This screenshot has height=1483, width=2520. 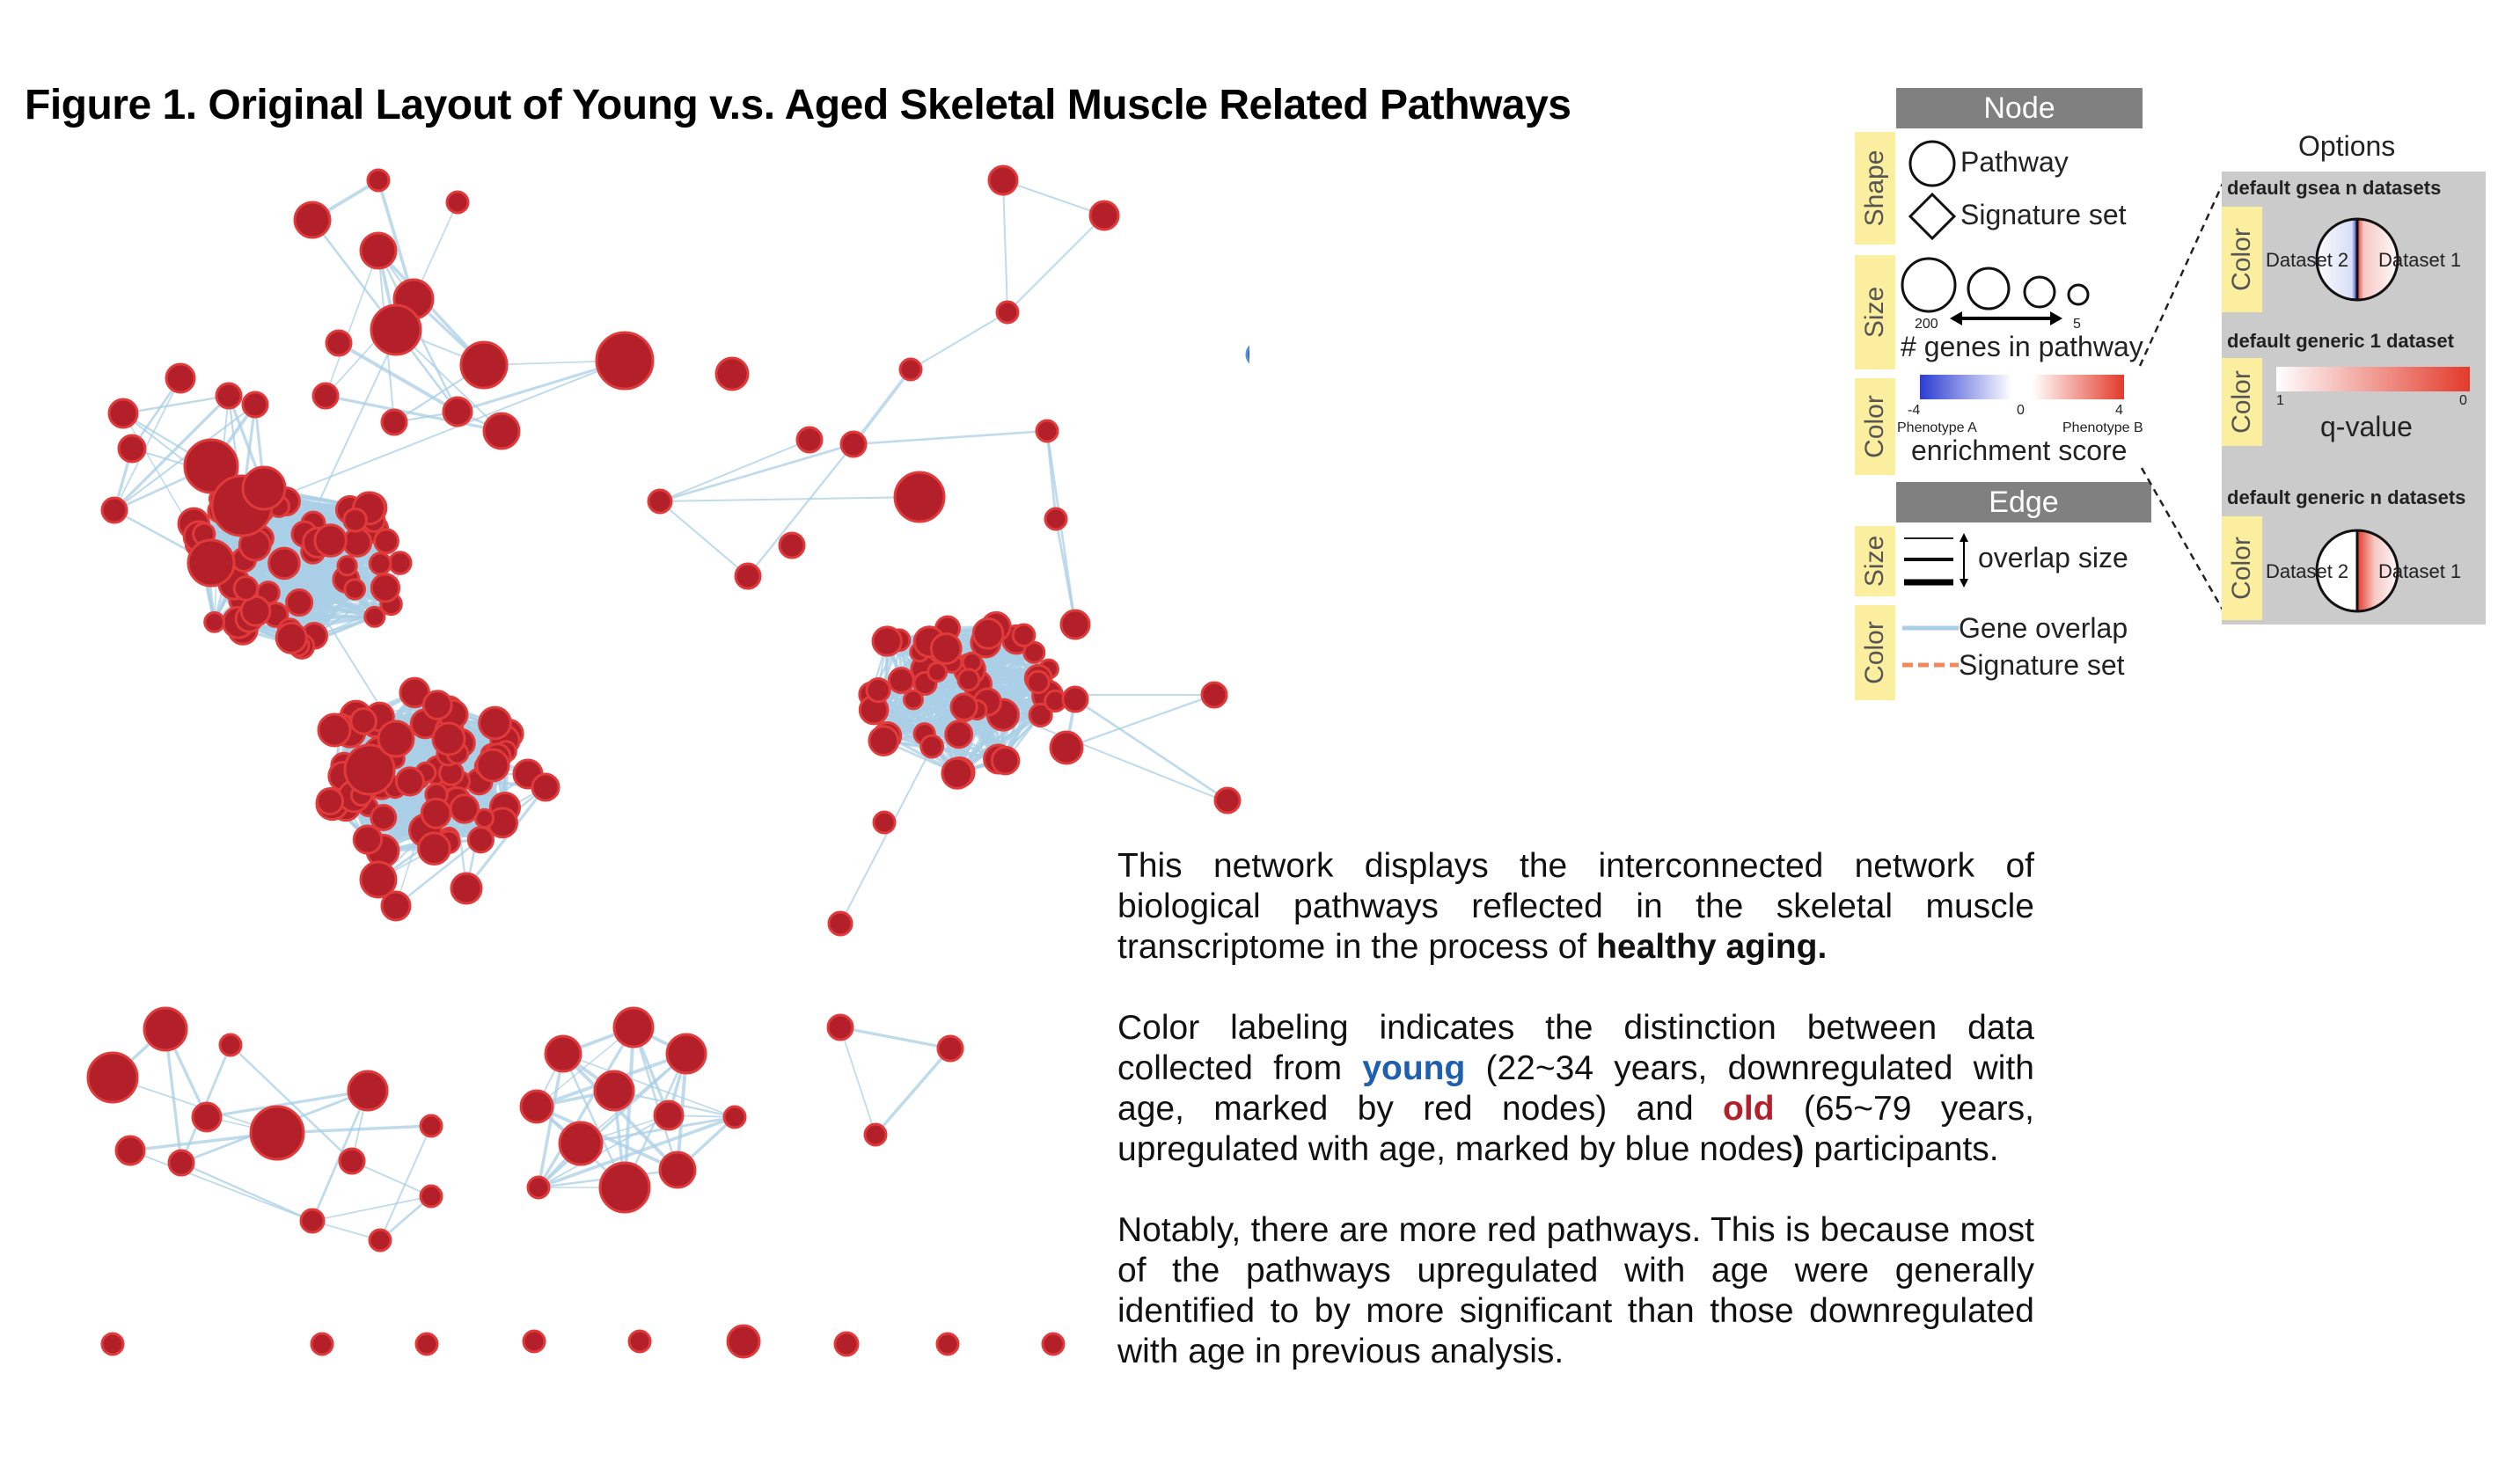 What do you see at coordinates (2077, 324) in the screenshot?
I see `size-5-label: 5` at bounding box center [2077, 324].